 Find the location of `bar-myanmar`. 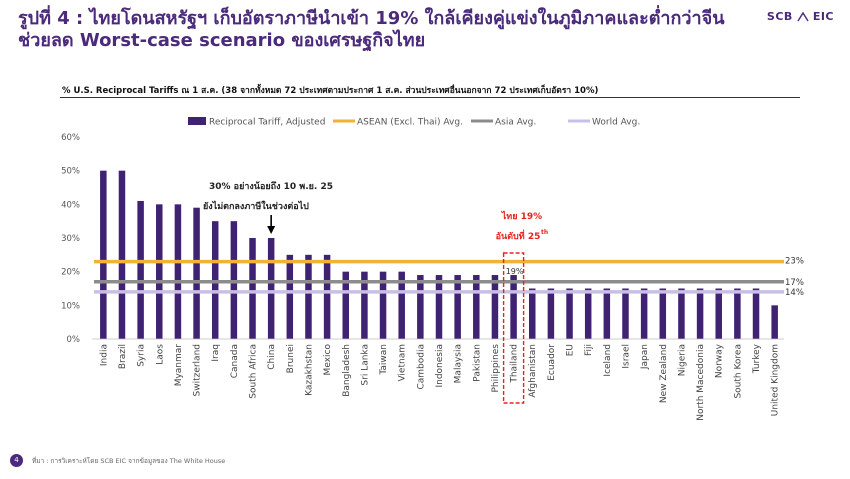

bar-myanmar is located at coordinates (178, 271).